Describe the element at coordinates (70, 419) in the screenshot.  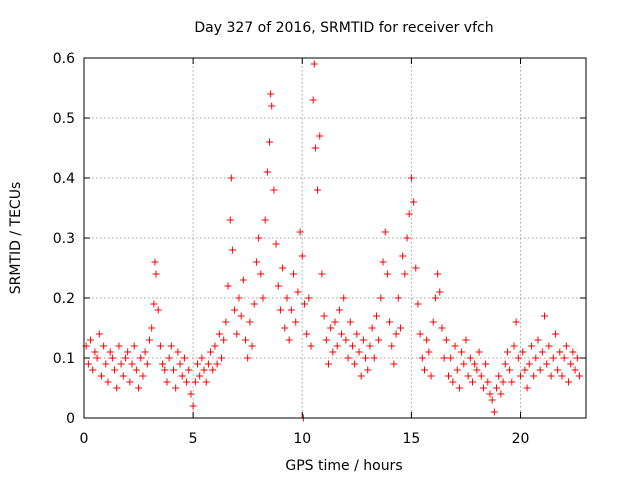
I see `y-tick-label: 0` at that location.